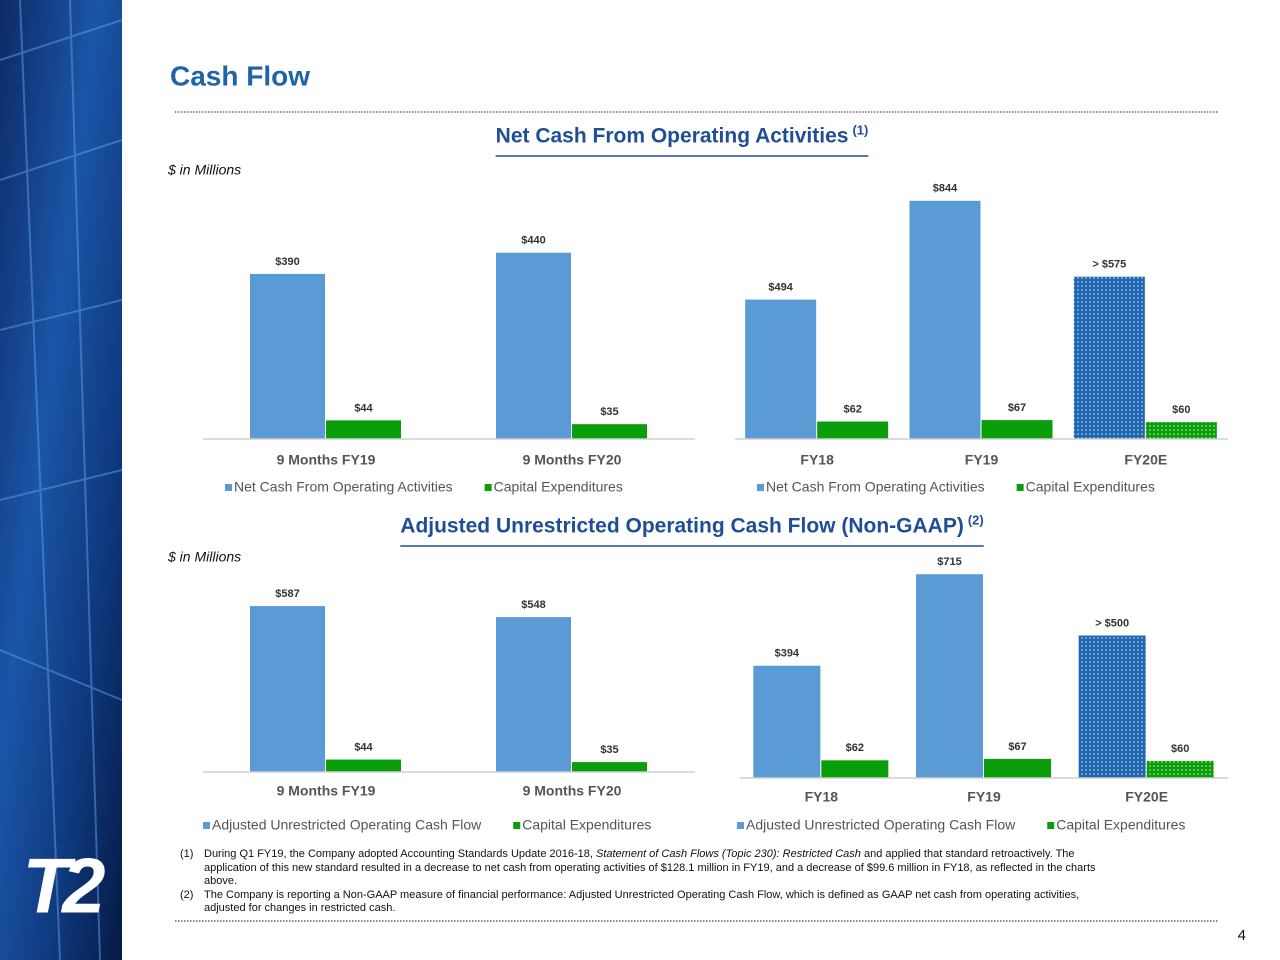 This screenshot has width=1280, height=960. I want to click on slide-title: Cash Flow, so click(240, 75).